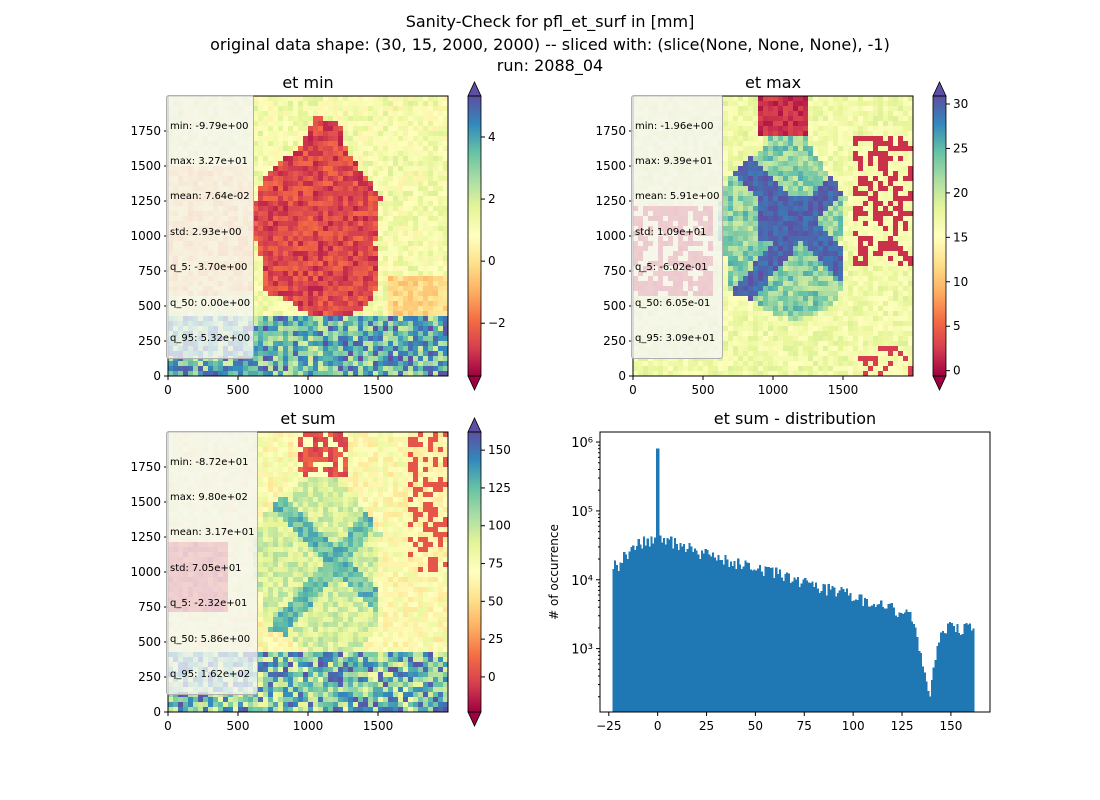 Image resolution: width=1100 pixels, height=800 pixels. What do you see at coordinates (795, 572) in the screenshot?
I see `histogram-frame` at bounding box center [795, 572].